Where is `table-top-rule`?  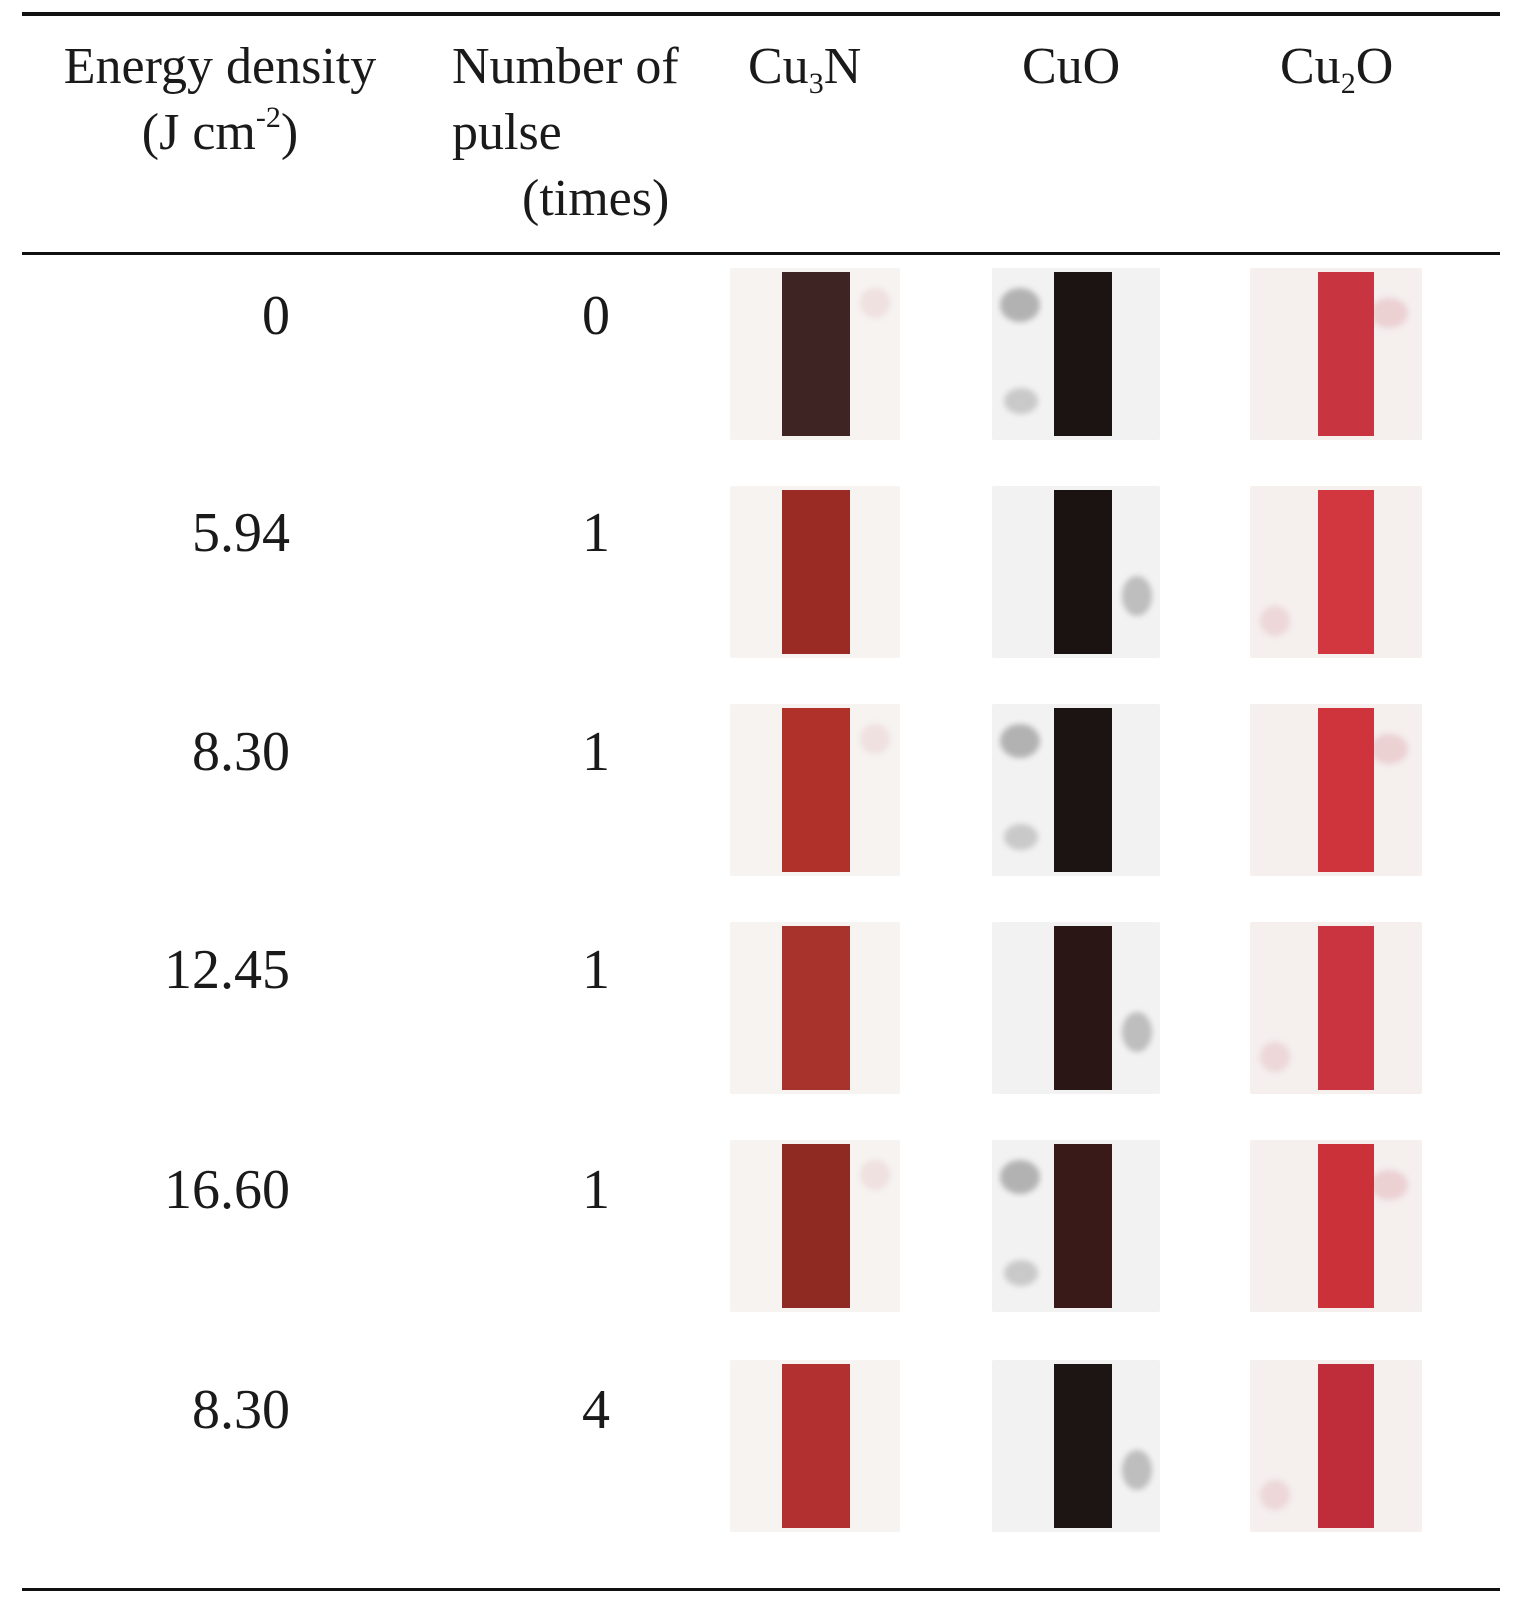
table-top-rule is located at coordinates (761, 14).